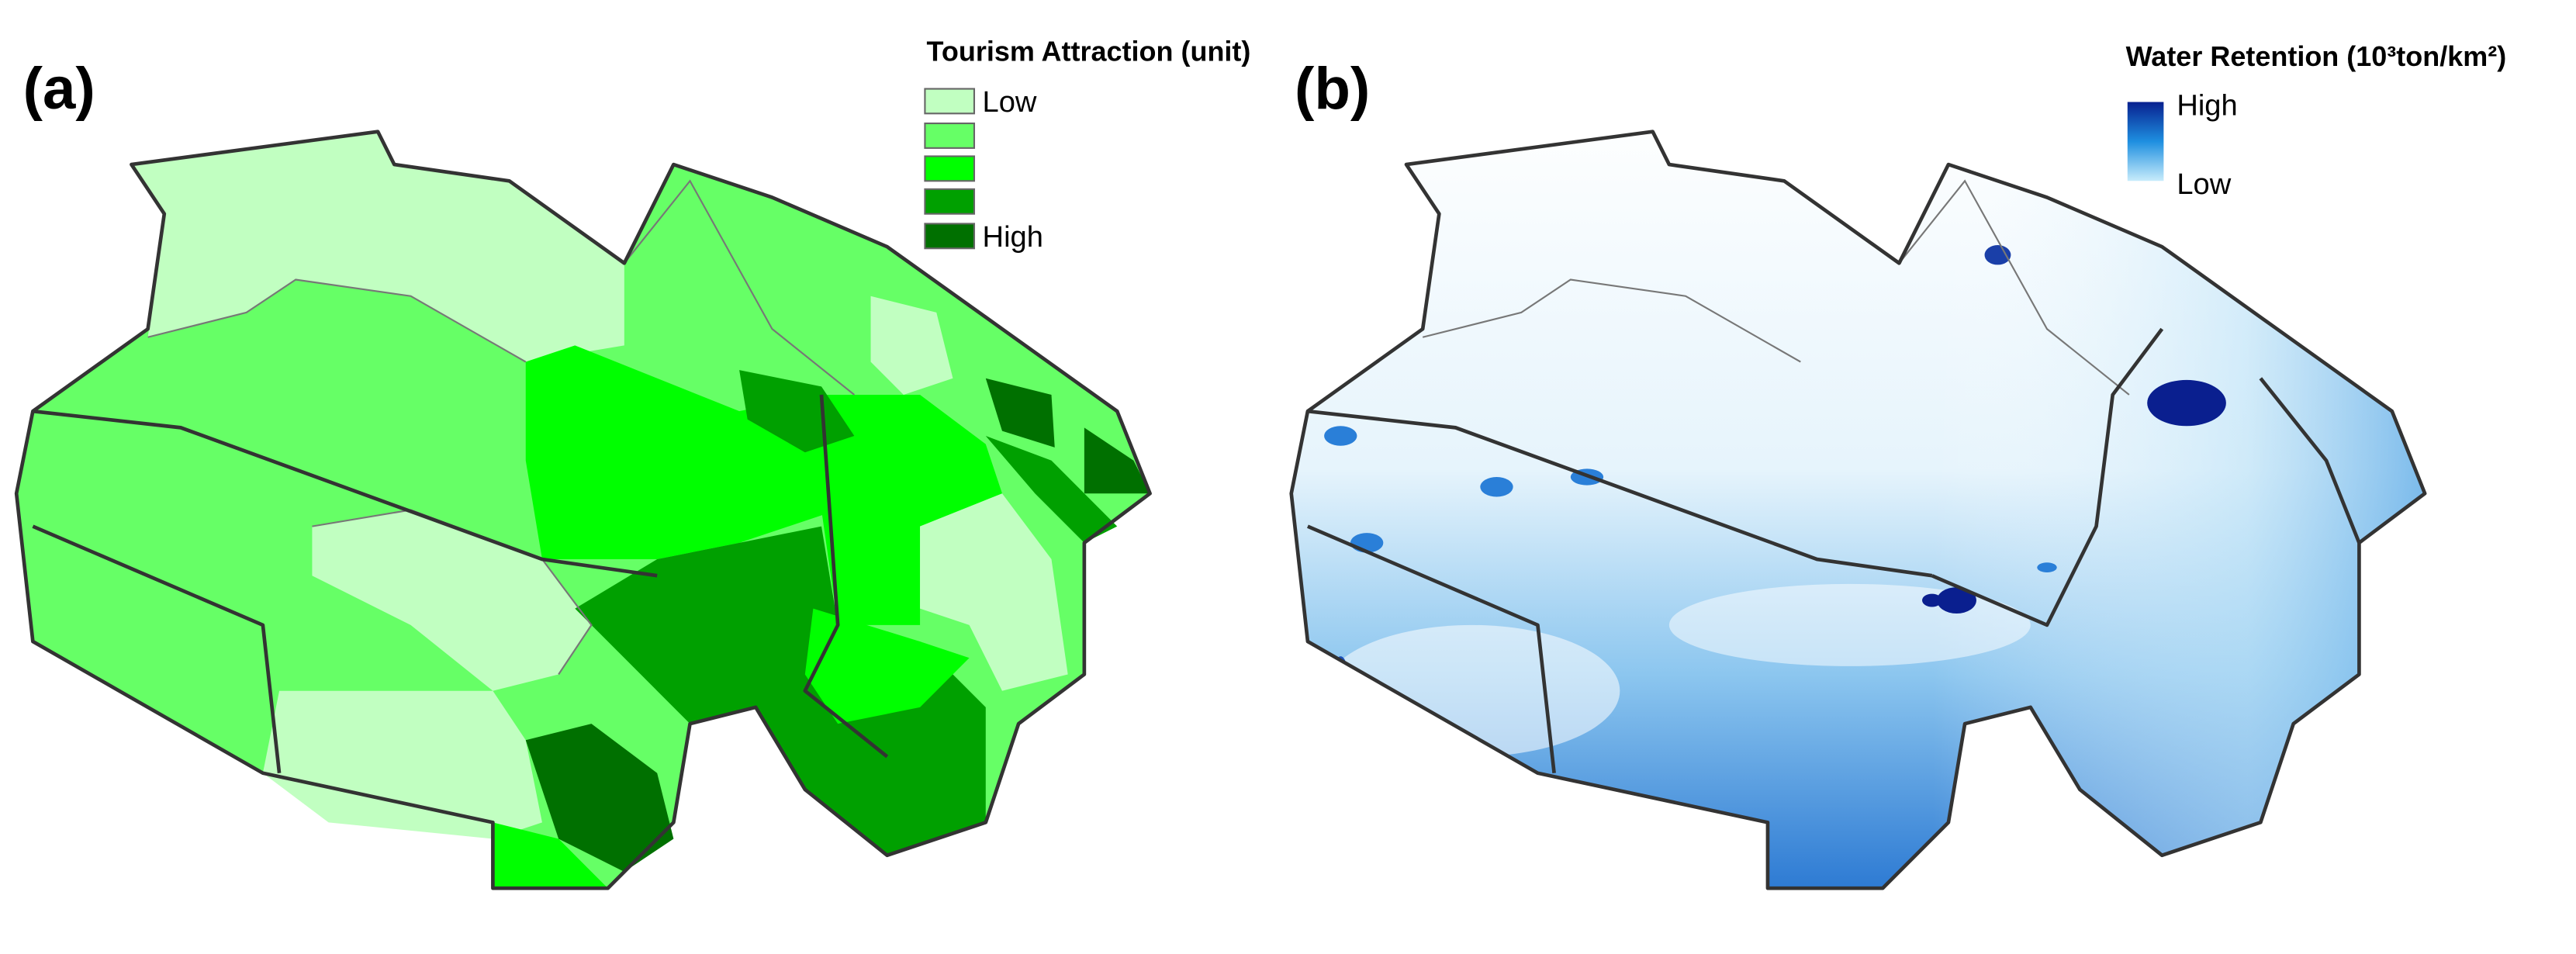 The height and width of the screenshot is (954, 2576). What do you see at coordinates (1089, 51) in the screenshot?
I see `legend-title: Tourism Attraction (unit)` at bounding box center [1089, 51].